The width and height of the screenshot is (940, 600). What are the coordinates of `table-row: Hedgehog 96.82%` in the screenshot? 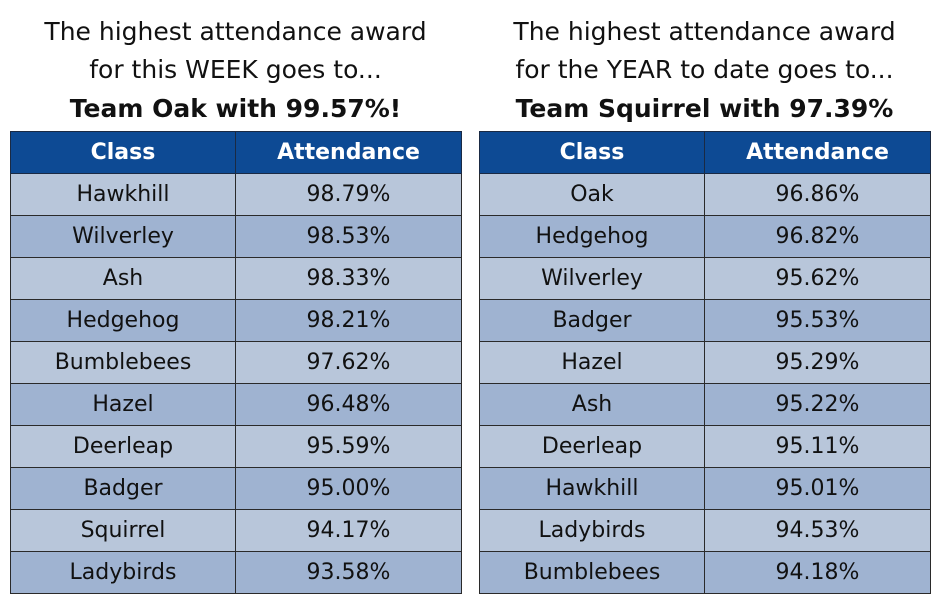 It's located at (705, 236).